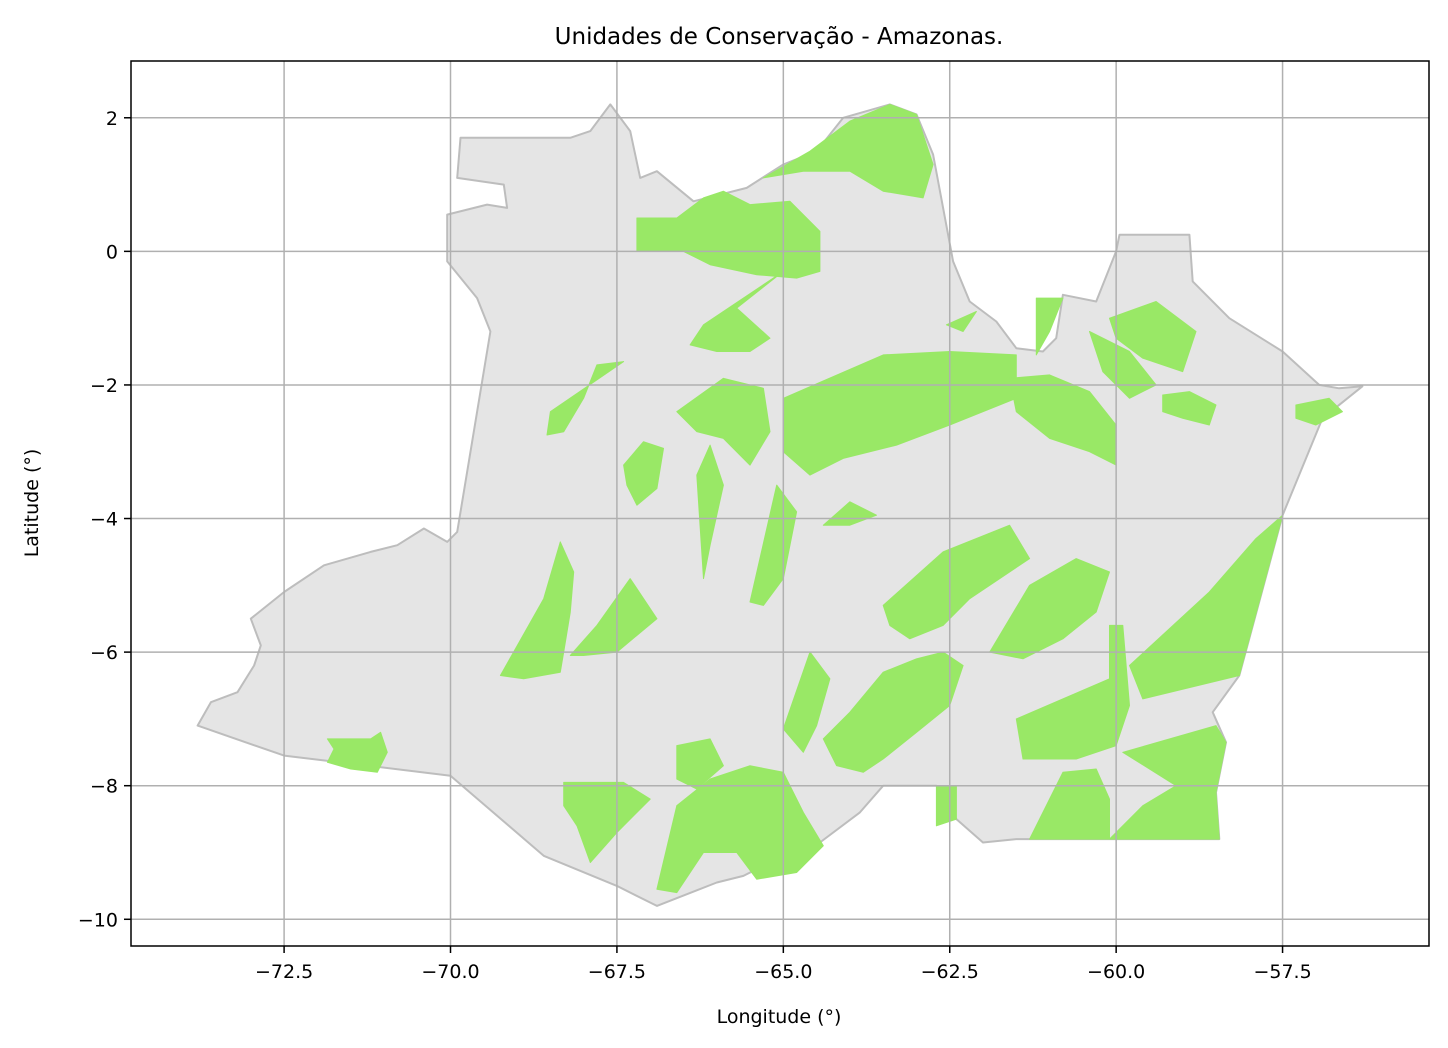 Image resolution: width=1448 pixels, height=1048 pixels. Describe the element at coordinates (284, 972) in the screenshot. I see `x-tick-label: −72.5` at that location.